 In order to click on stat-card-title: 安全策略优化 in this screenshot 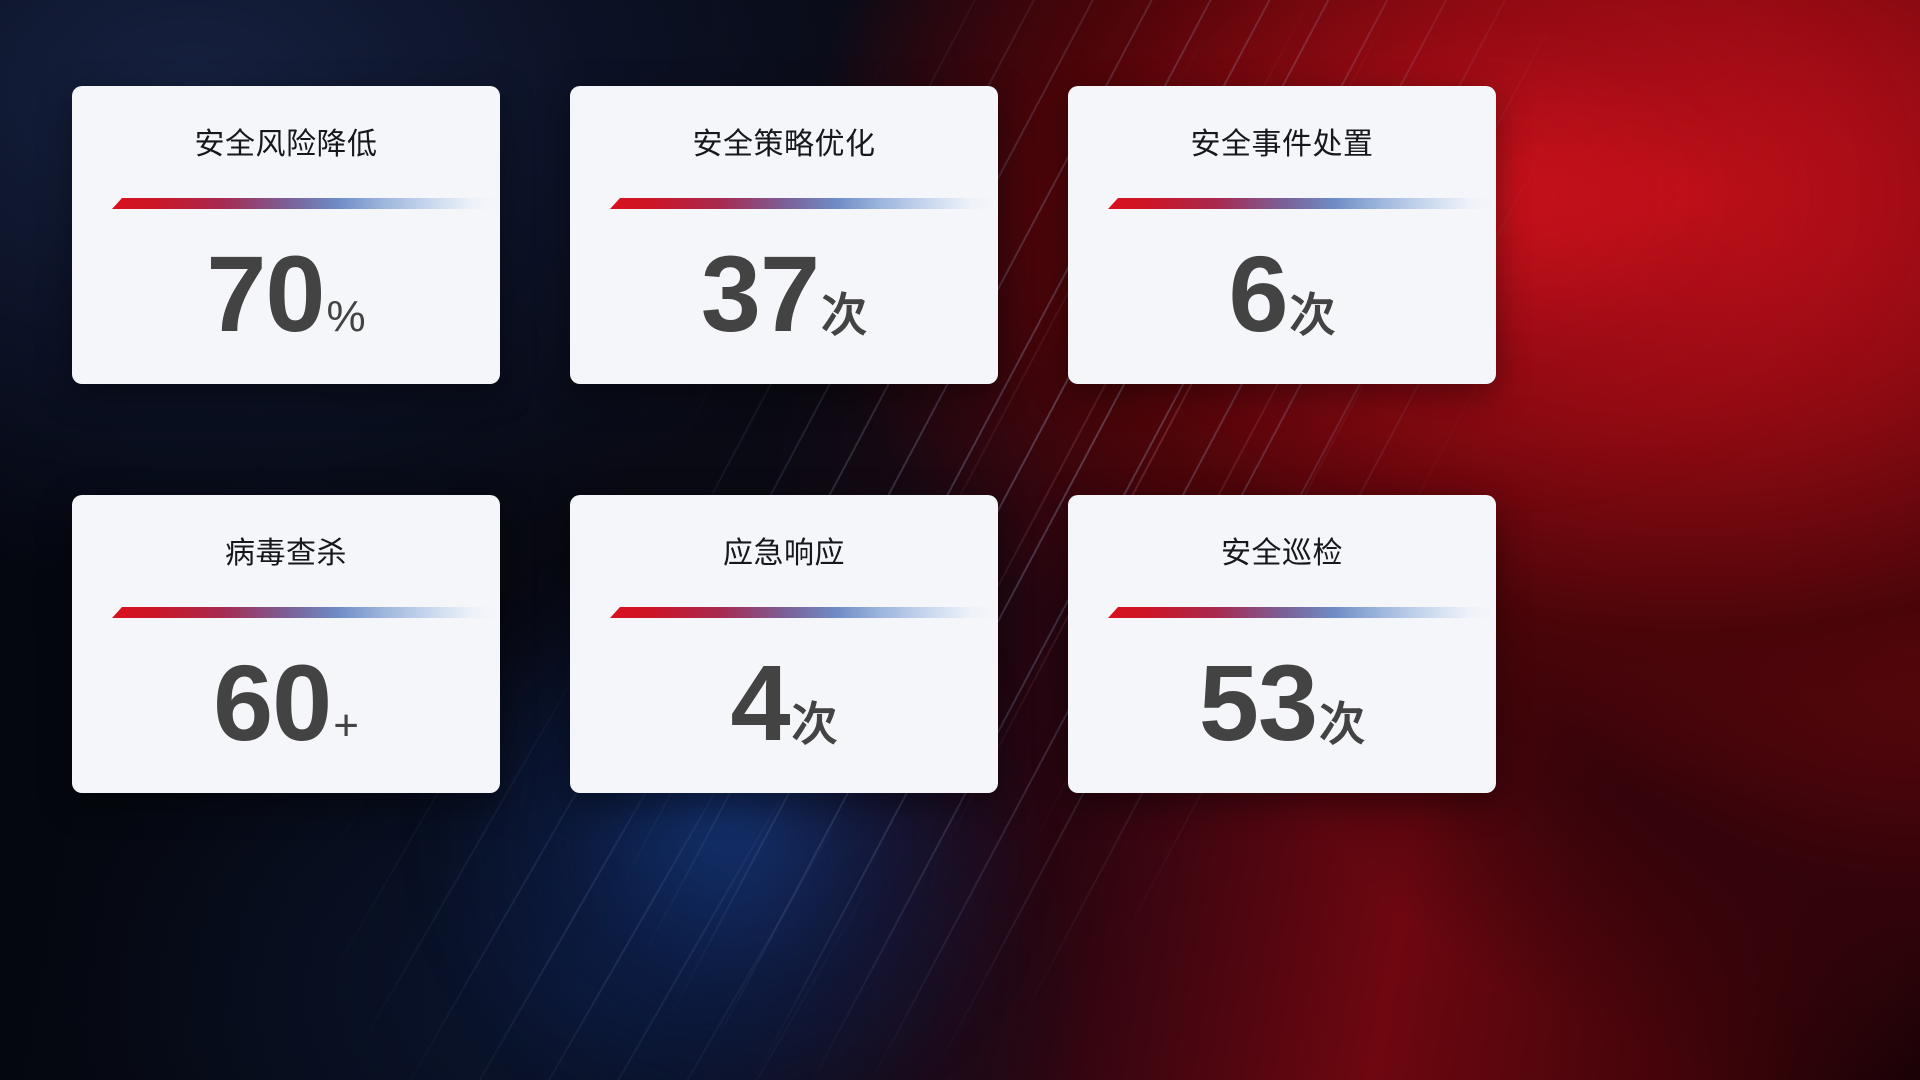, I will do `click(784, 144)`.